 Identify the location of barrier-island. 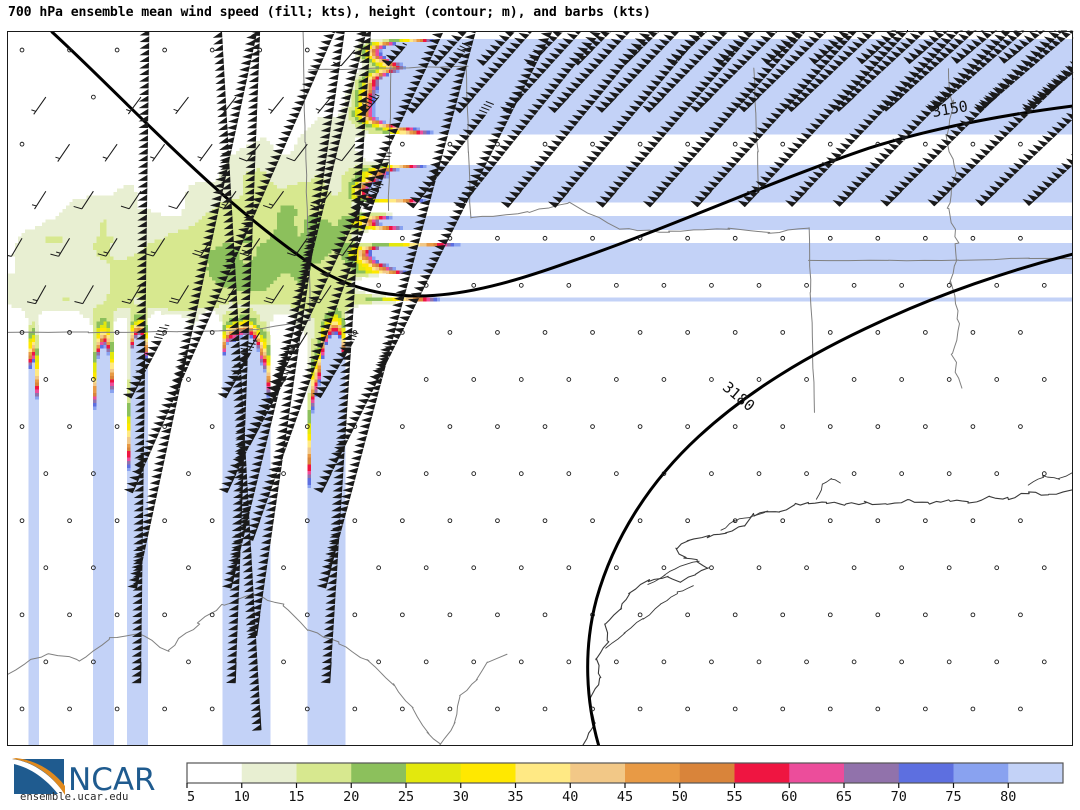
(650, 617).